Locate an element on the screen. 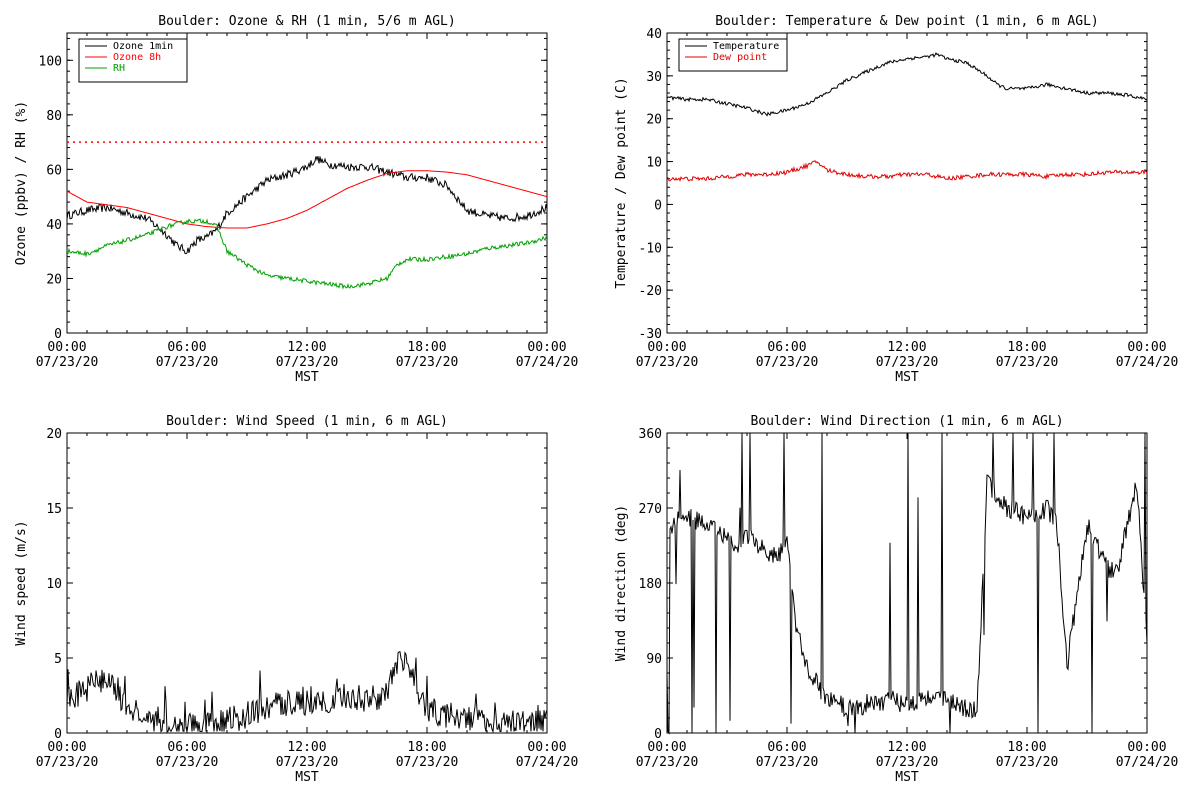 The image size is (1200, 800). legend-label: Temperature is located at coordinates (746, 46).